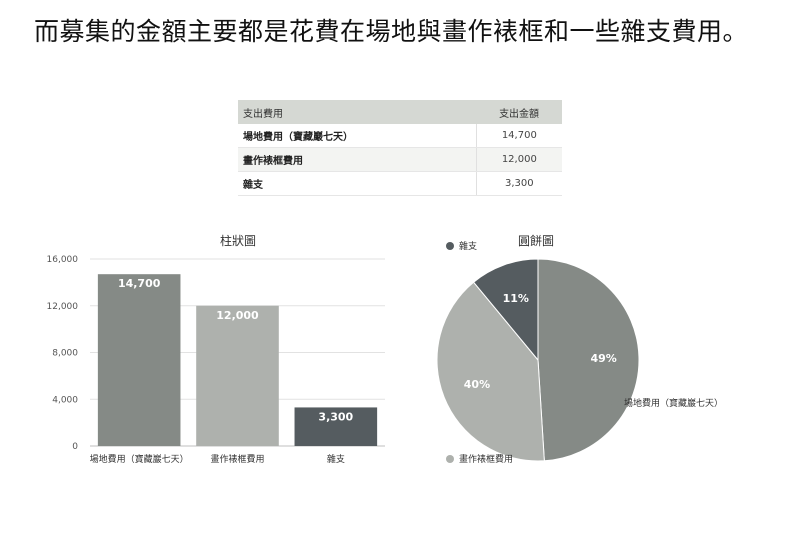 This screenshot has width=800, height=556. Describe the element at coordinates (357, 159) in the screenshot. I see `table-cell-item: 畫作裱框費用` at that location.